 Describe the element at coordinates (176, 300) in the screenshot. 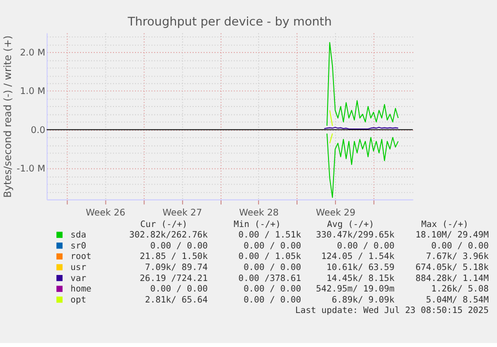

I see `text: 2.81k/ 65.64` at that location.